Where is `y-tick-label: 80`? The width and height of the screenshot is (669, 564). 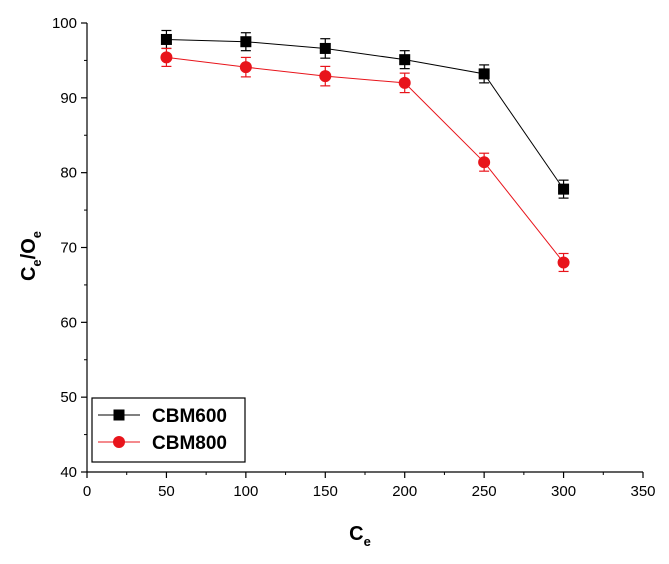 y-tick-label: 80 is located at coordinates (68, 173).